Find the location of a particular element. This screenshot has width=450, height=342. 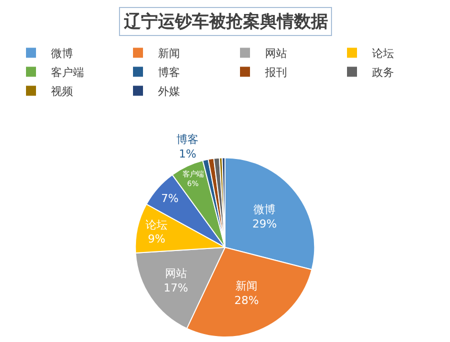

legend-label: 客户端 is located at coordinates (67, 72).